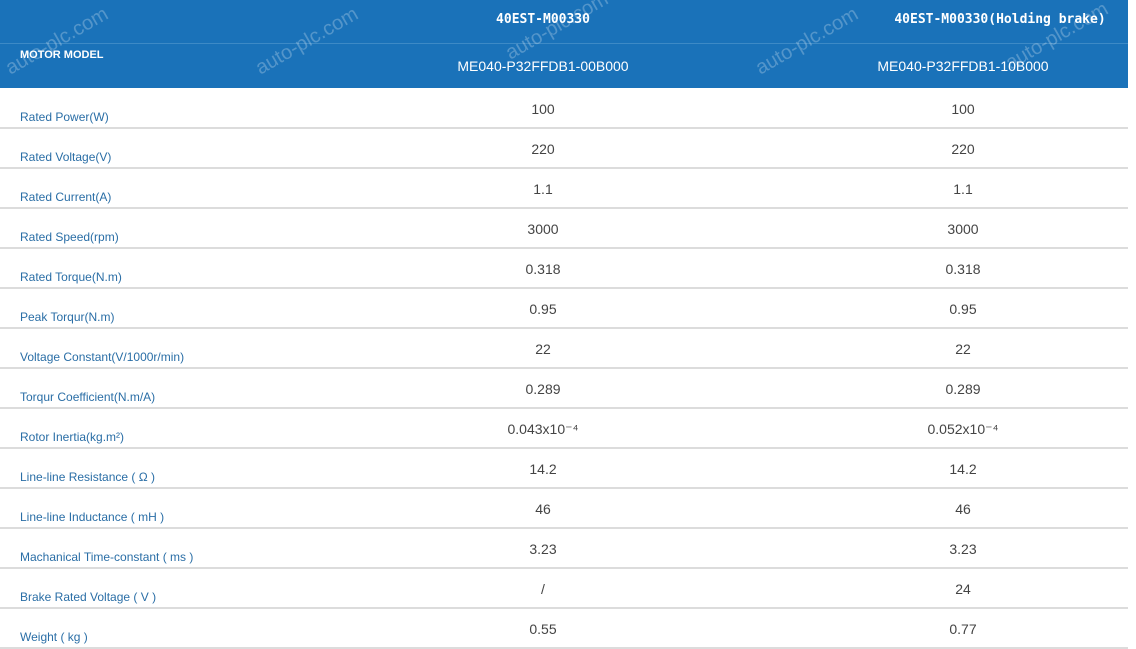 The width and height of the screenshot is (1136, 649). I want to click on column-series-1: 40EST-M00330, so click(543, 19).